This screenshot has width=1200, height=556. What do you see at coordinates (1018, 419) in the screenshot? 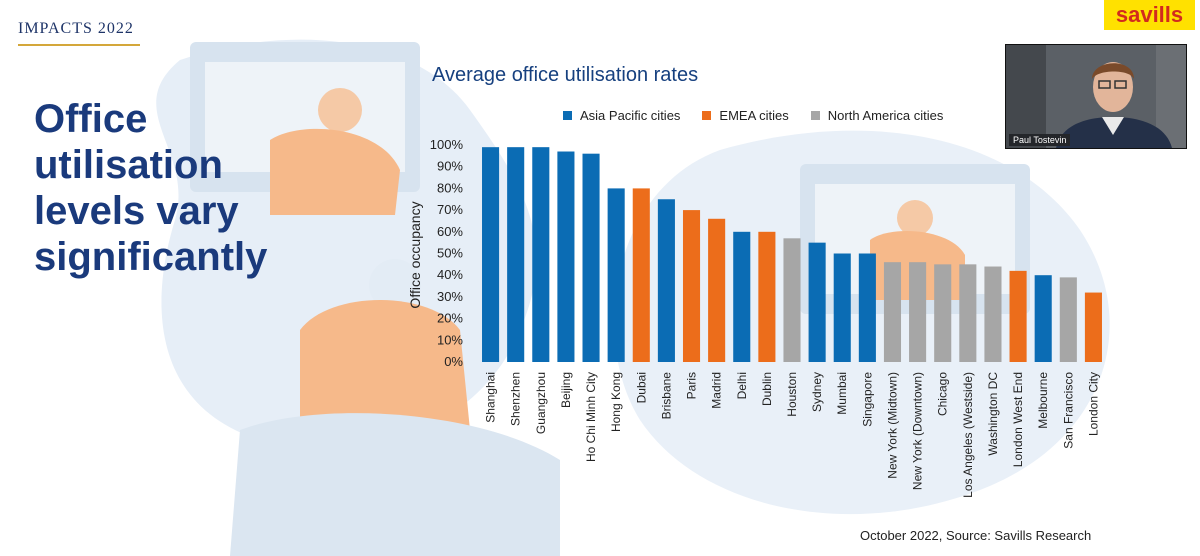
I see `x-tick-label: London West End` at bounding box center [1018, 419].